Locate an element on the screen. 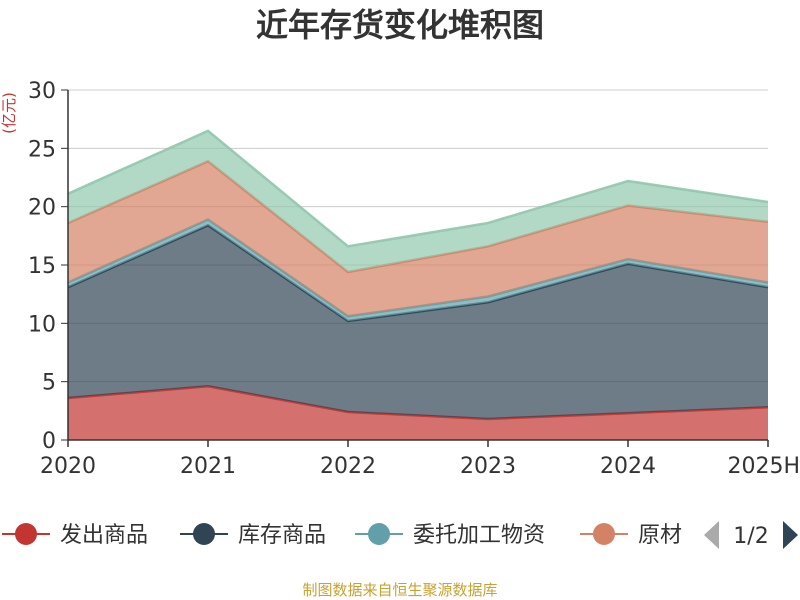 This screenshot has height=600, width=800. y-tick-label: 20 is located at coordinates (42, 208).